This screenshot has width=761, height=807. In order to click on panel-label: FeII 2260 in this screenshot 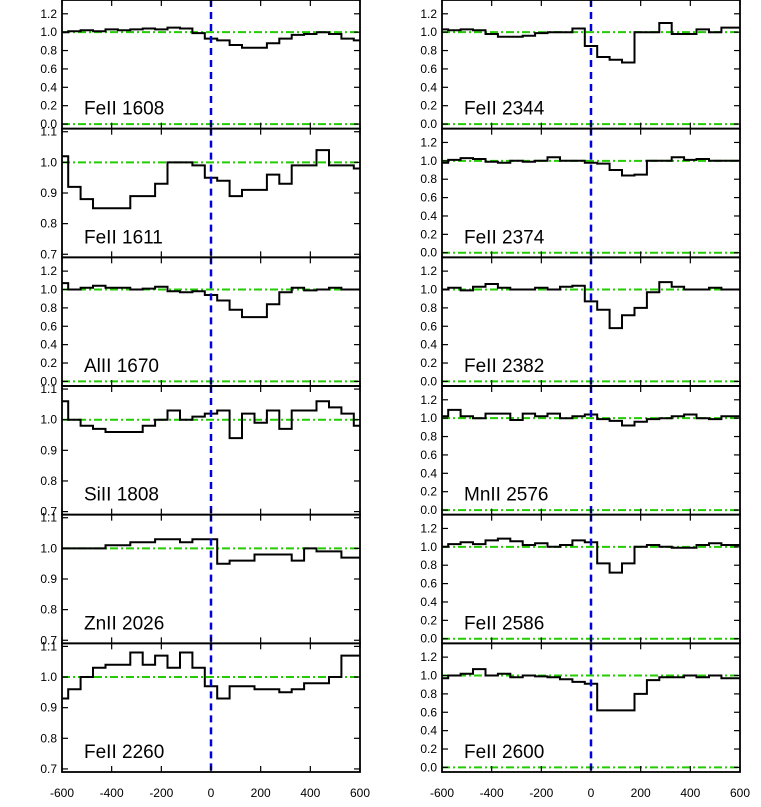, I will do `click(124, 752)`.